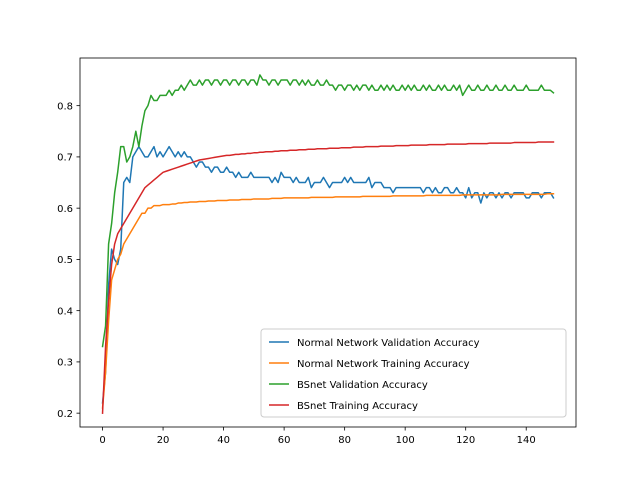 Image resolution: width=640 pixels, height=480 pixels. I want to click on x-tick-label: 0, so click(102, 440).